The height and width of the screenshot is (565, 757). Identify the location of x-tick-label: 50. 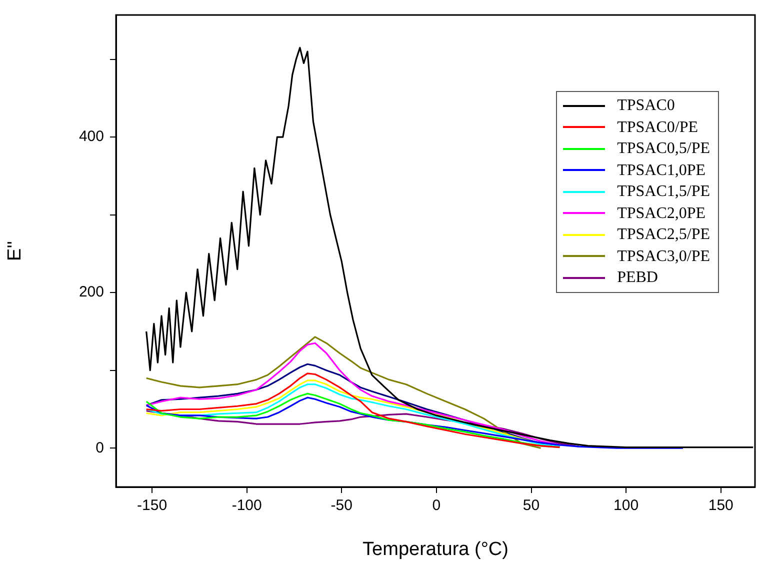
(531, 505).